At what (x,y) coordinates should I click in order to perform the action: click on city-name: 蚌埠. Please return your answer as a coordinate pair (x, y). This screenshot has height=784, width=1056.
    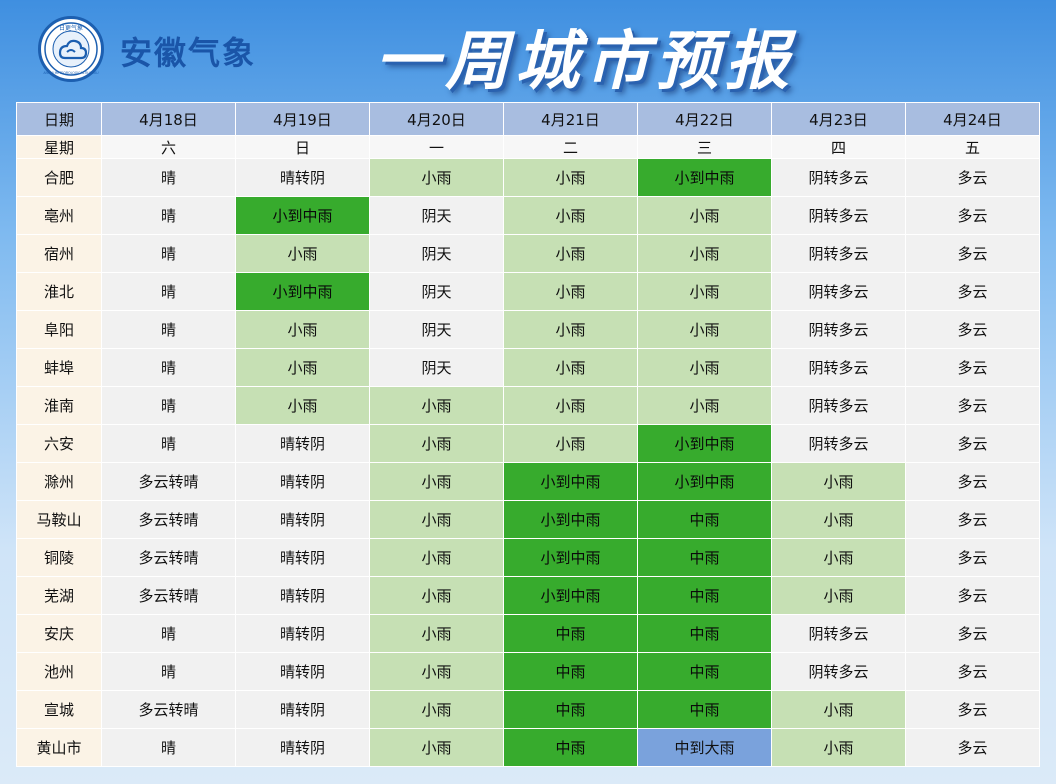
    Looking at the image, I should click on (59, 367).